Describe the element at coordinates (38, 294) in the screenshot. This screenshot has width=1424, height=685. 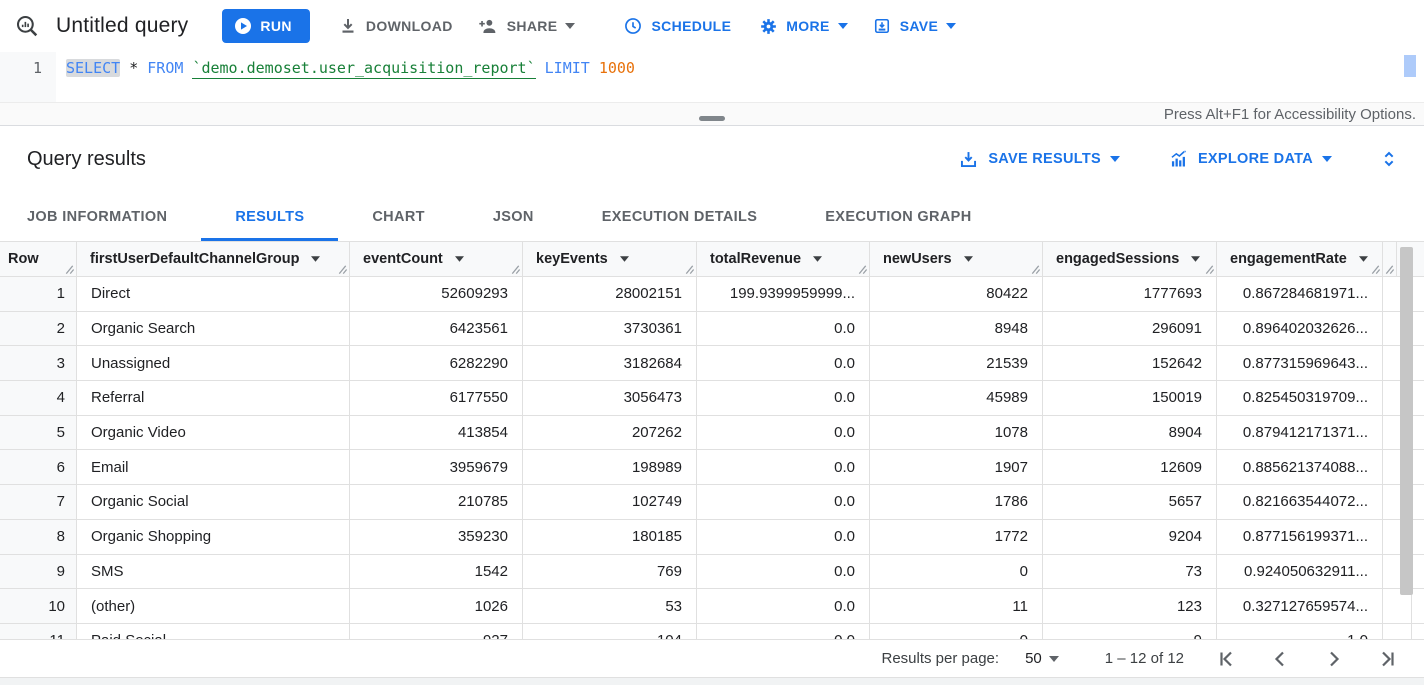
I see `row-number-cell: 1` at that location.